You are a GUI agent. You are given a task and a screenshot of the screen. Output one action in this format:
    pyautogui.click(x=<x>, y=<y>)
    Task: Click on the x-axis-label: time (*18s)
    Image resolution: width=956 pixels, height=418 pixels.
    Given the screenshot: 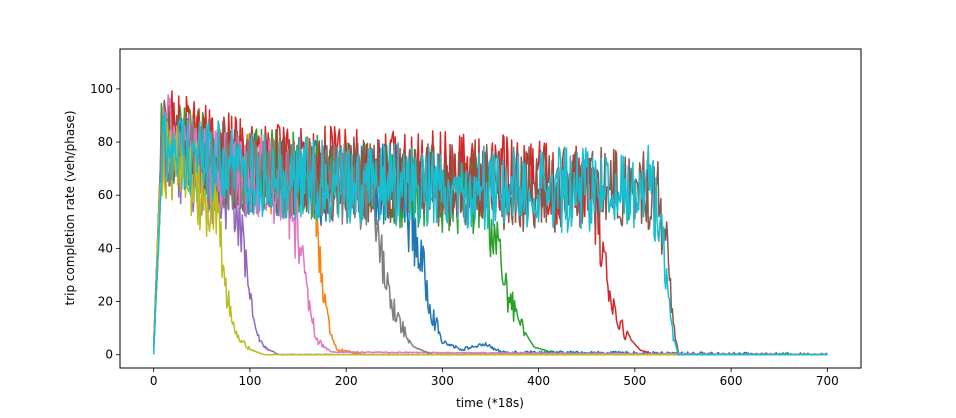 What is the action you would take?
    pyautogui.click(x=490, y=403)
    